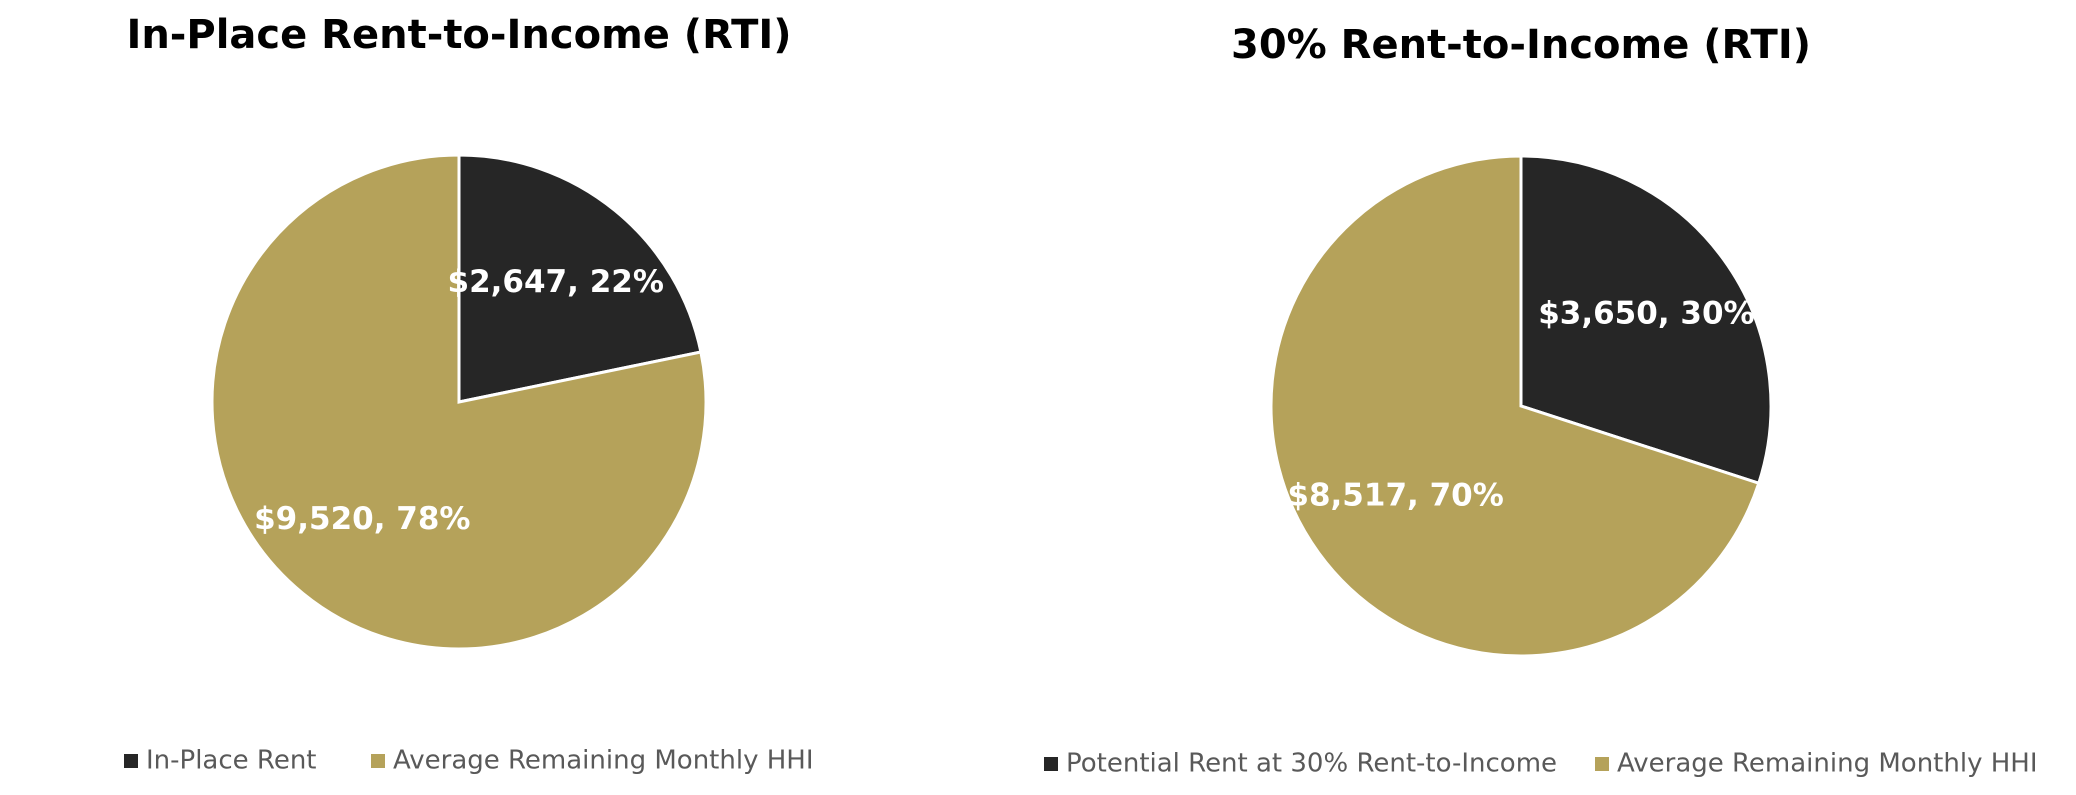 The width and height of the screenshot is (2076, 795). I want to click on data-label: $8,517, 70%, so click(1395, 496).